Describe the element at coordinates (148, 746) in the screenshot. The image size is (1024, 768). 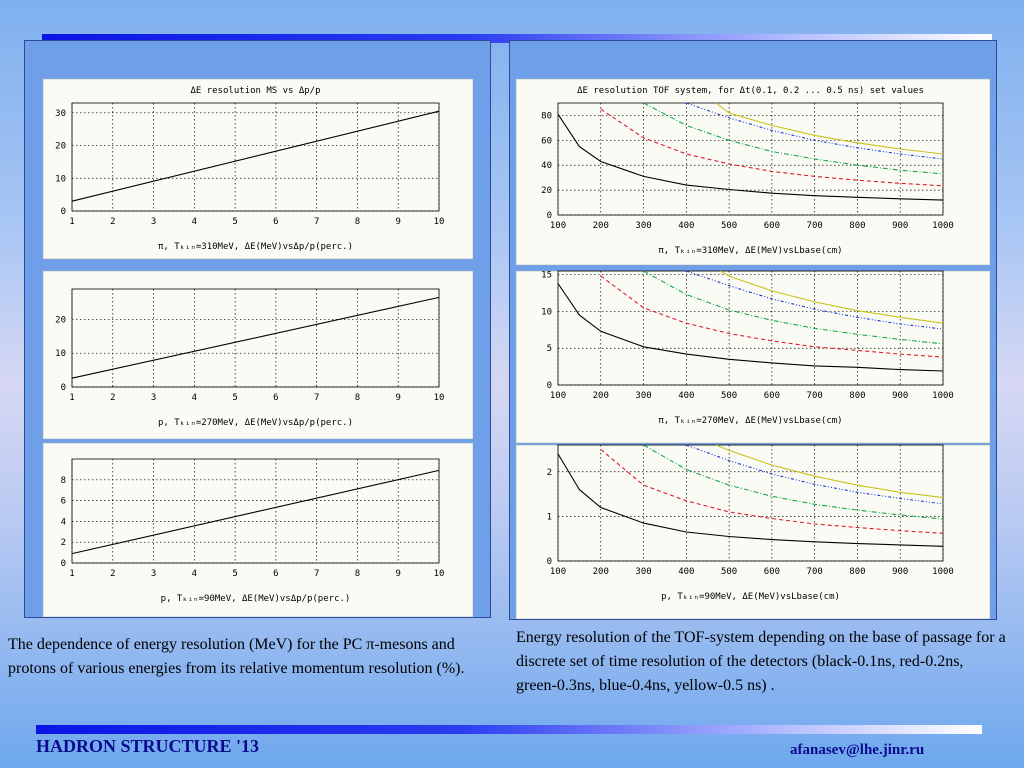
I see `footer-conference-title: HADRON STRUCTURE '13` at that location.